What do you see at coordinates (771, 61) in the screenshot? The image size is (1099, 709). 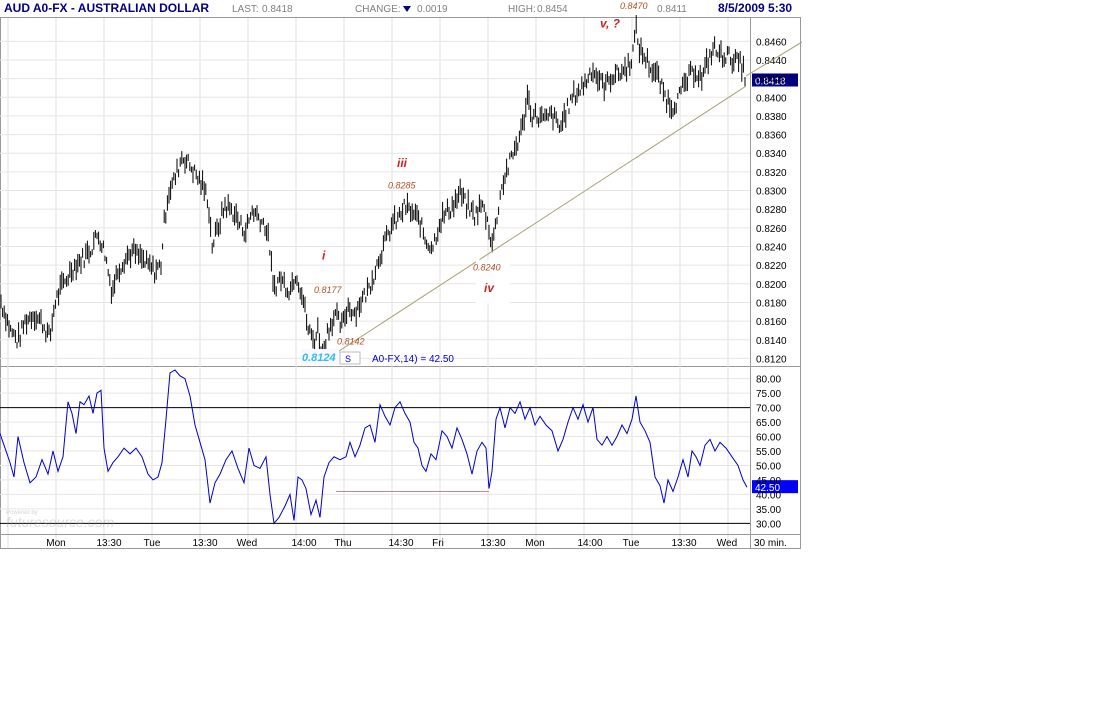 I see `price-tick-label: 0.8440` at bounding box center [771, 61].